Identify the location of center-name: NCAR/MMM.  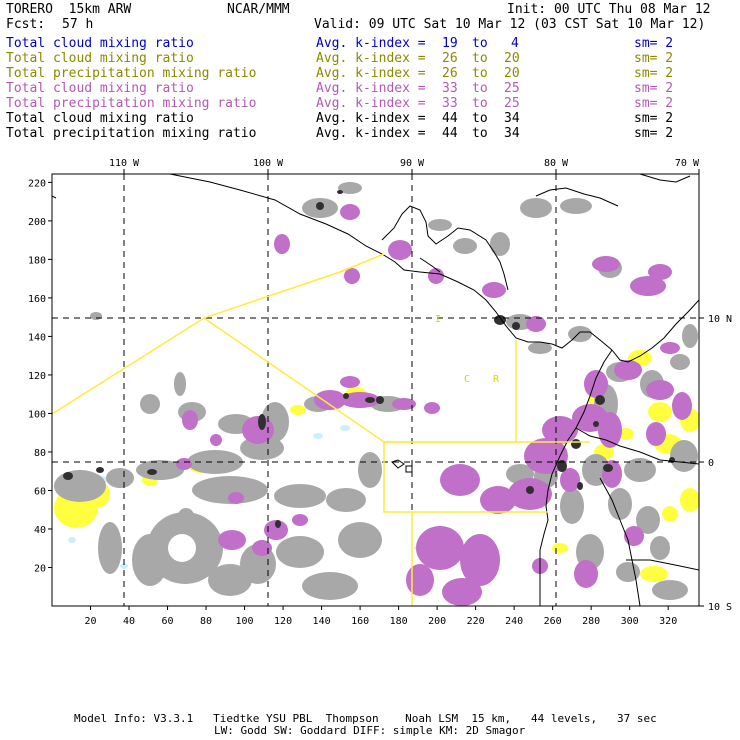
(258, 9).